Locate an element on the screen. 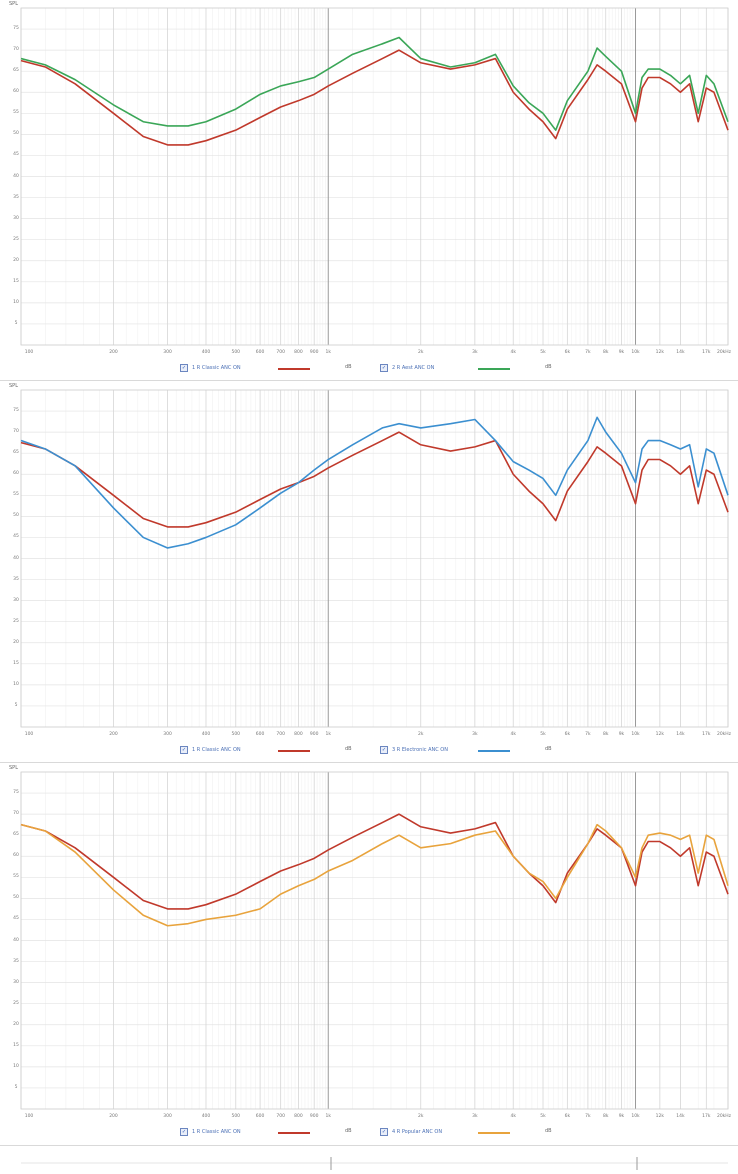 Image resolution: width=738 pixels, height=1174 pixels. y-axis-label: SPL is located at coordinates (13, 386).